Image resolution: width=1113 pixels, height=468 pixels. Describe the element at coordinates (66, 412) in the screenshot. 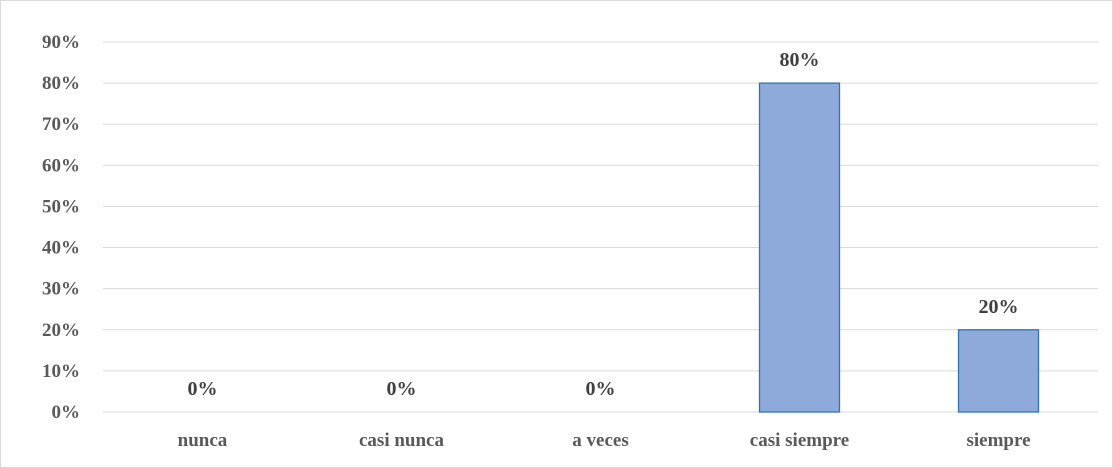

I see `y-tick-label: 0%` at that location.